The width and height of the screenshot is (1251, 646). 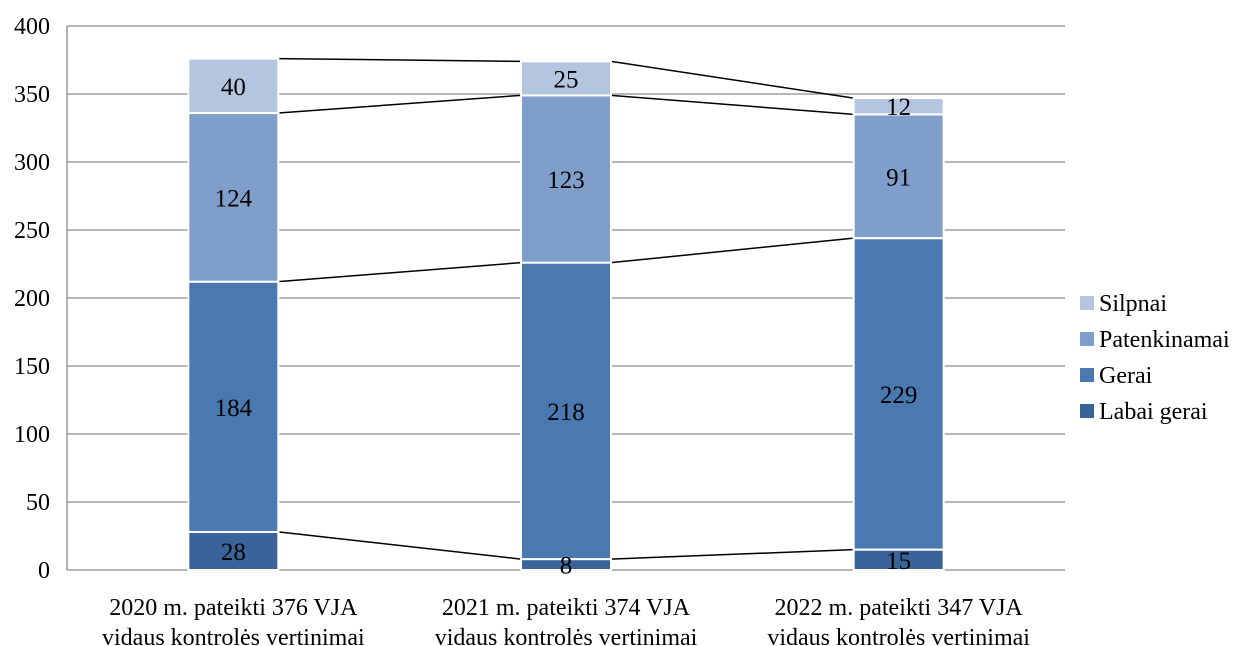 I want to click on data-label: 12, so click(x=898, y=107).